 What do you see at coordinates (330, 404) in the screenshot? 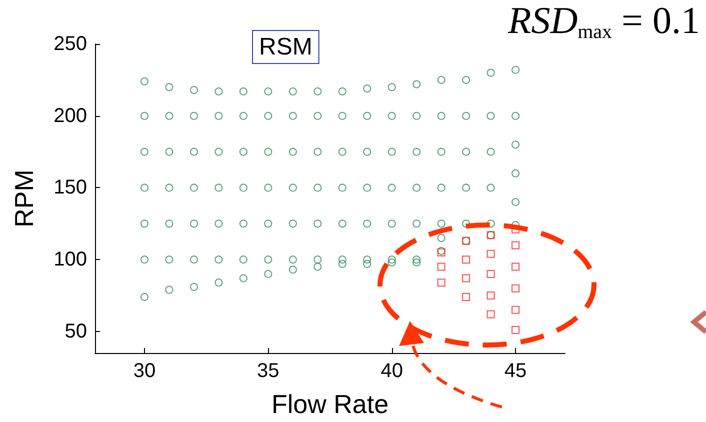
I see `x-axis-title: Flow Rate` at bounding box center [330, 404].